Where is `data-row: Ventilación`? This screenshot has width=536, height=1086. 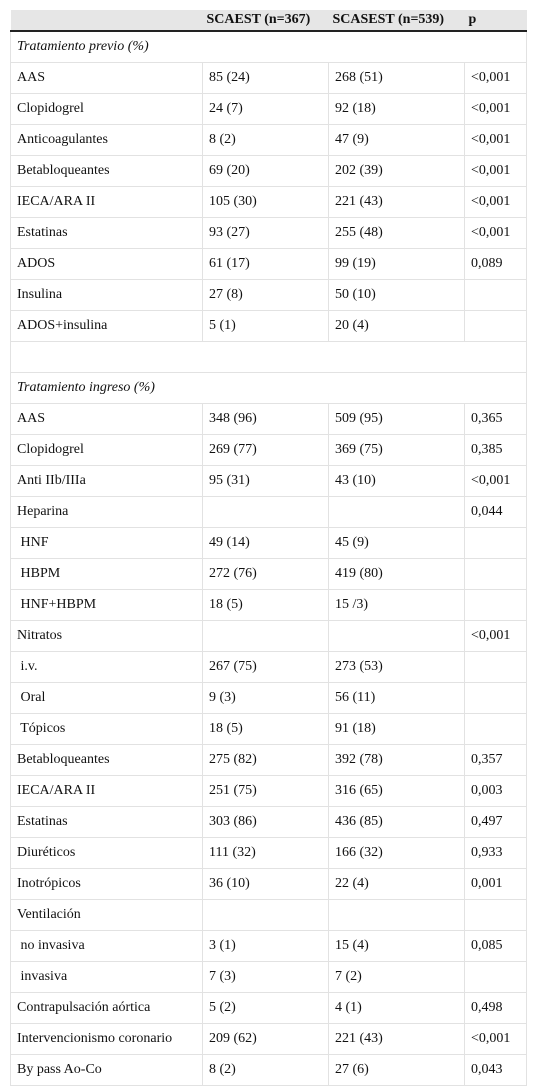
data-row: Ventilación is located at coordinates (268, 915).